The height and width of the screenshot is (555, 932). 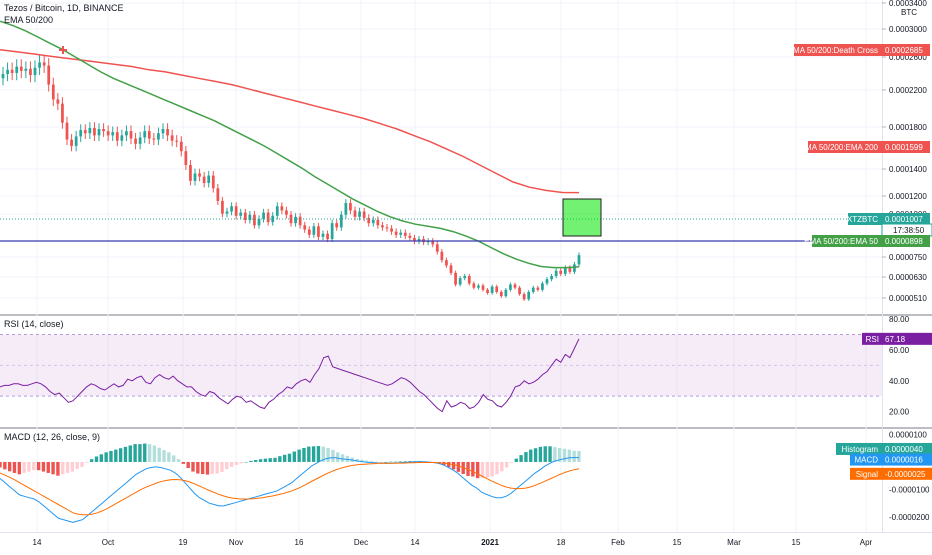 What do you see at coordinates (108, 542) in the screenshot?
I see `time-tick-label: Oct` at bounding box center [108, 542].